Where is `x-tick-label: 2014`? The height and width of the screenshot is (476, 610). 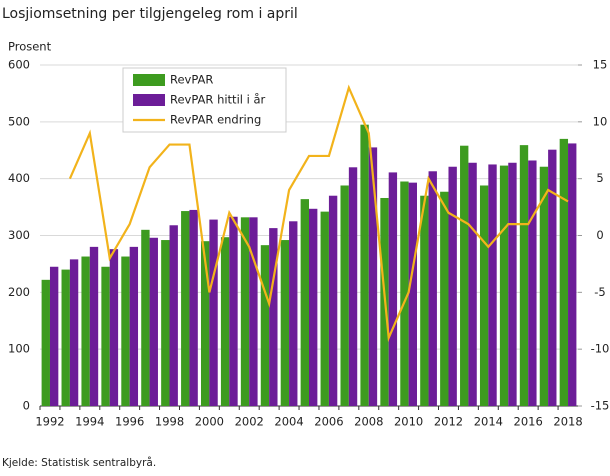
x-tick-label: 2014 is located at coordinates (488, 422).